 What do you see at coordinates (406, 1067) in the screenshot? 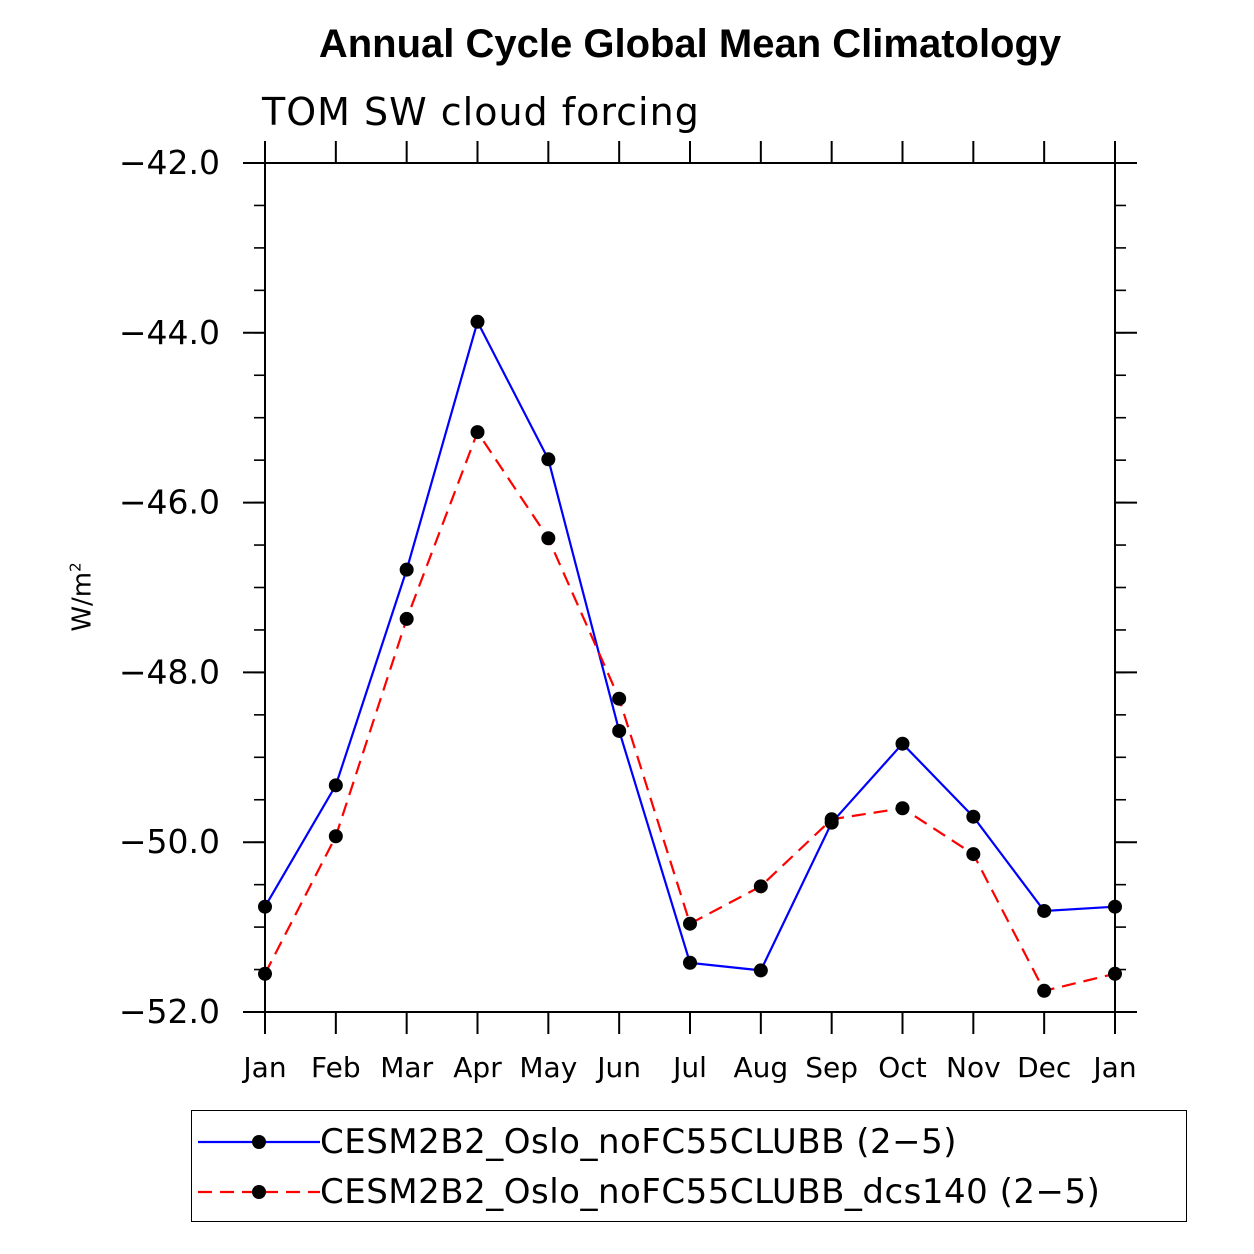
I see `x-tick-label: Mar` at bounding box center [406, 1067].